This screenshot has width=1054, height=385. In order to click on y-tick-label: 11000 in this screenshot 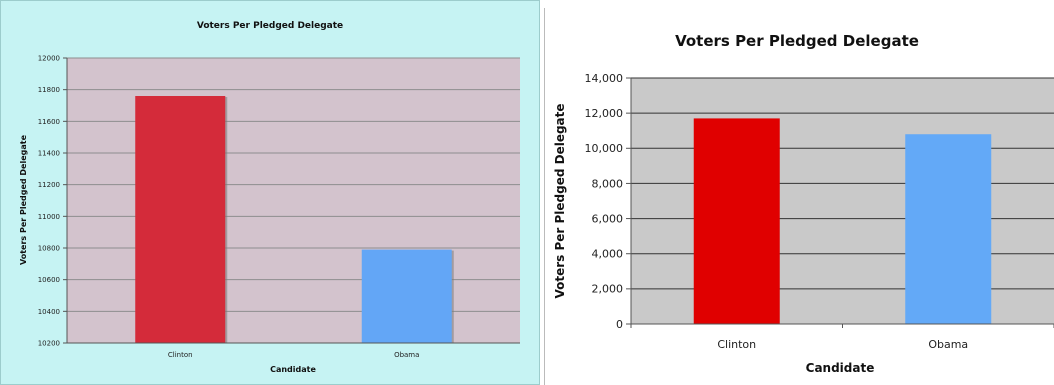, I will do `click(49, 217)`.